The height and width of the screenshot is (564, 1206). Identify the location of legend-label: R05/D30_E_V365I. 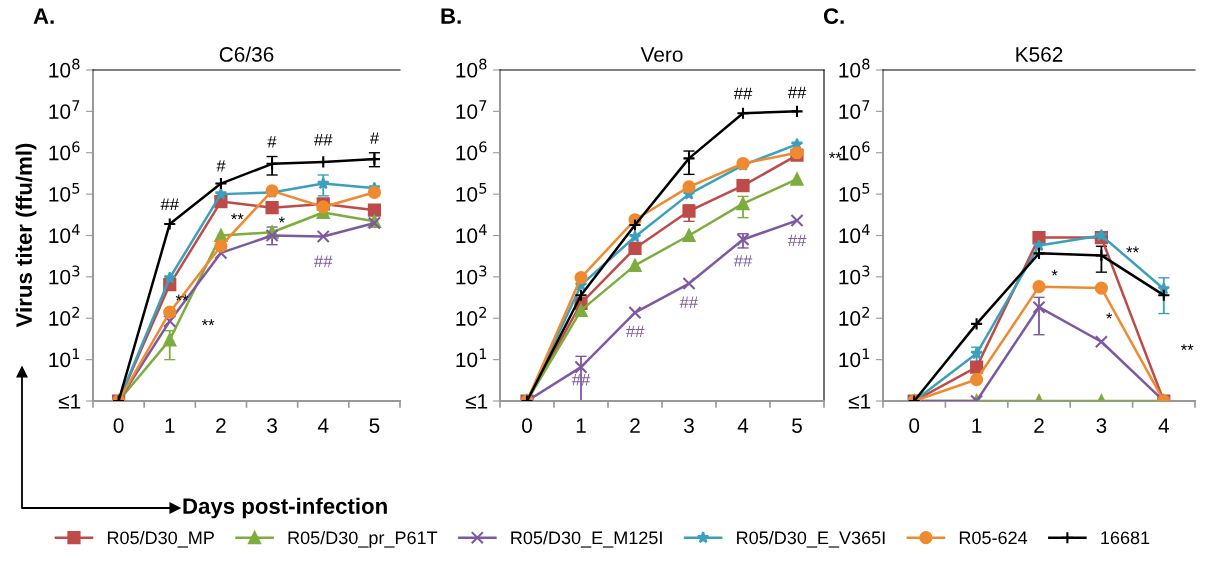
(811, 539).